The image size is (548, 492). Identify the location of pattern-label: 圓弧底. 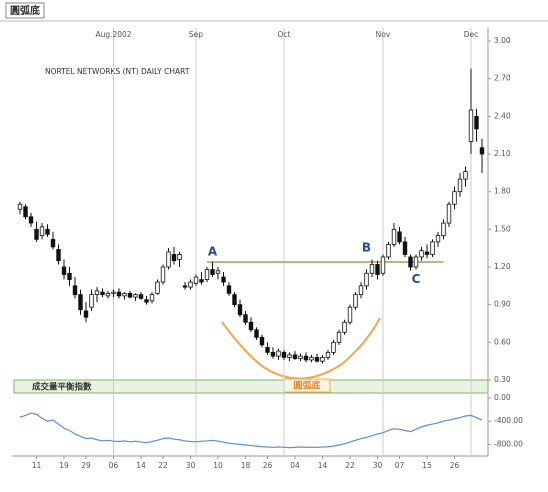
(306, 386).